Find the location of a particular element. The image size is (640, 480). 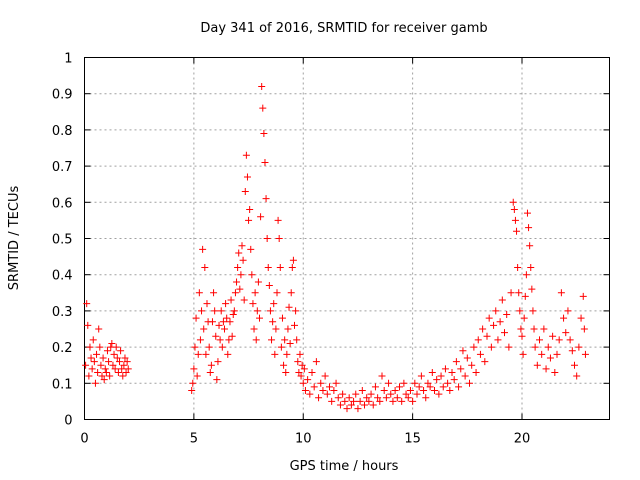

y-tick-label: 0.2 is located at coordinates (62, 348).